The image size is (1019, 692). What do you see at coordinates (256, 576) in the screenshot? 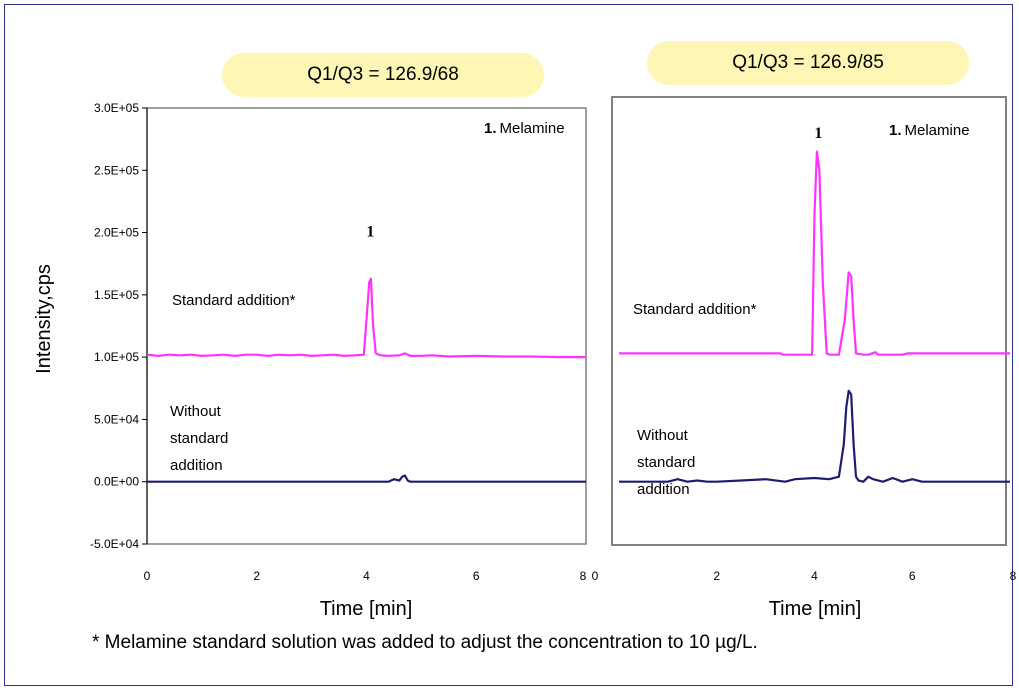
I see `chart-1-x-tick-label: 2` at bounding box center [256, 576].